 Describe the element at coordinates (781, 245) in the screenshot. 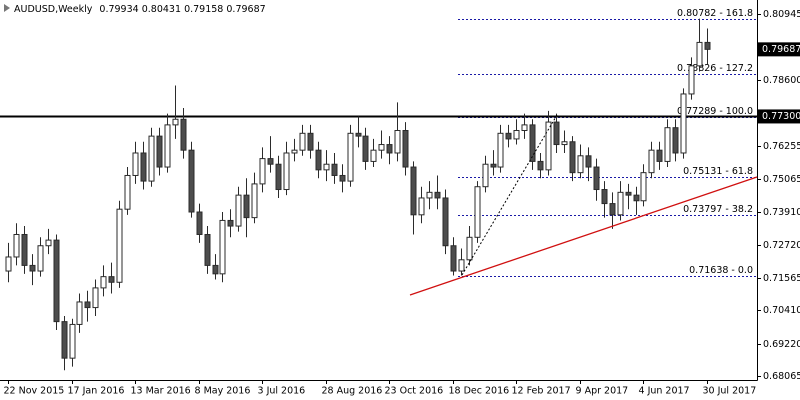

I see `y-tick-label: 0.72720` at that location.